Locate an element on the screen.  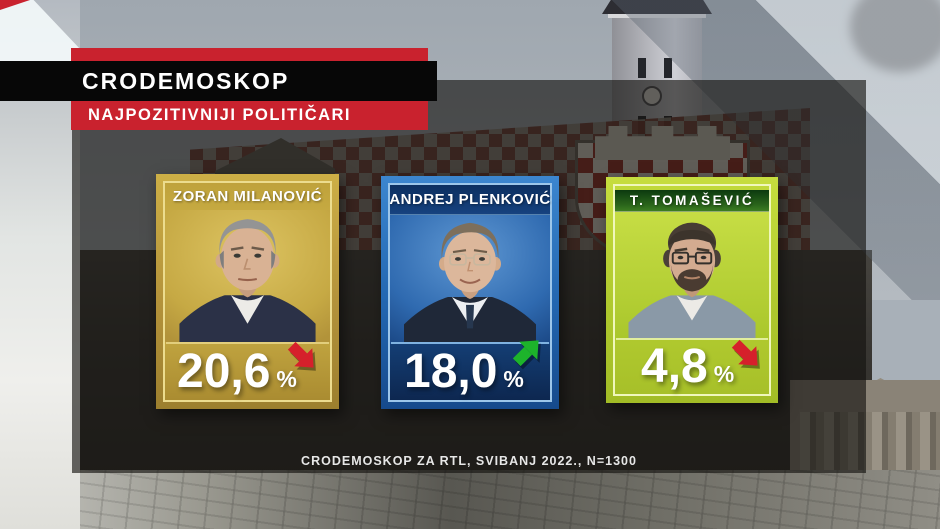
card-title-bar: T. TOMAŠEVIĆ is located at coordinates (692, 201).